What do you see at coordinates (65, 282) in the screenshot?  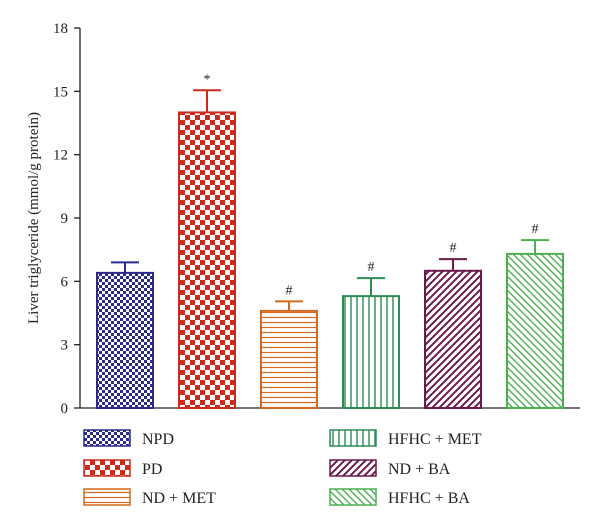 I see `y-tick-label: 6` at bounding box center [65, 282].